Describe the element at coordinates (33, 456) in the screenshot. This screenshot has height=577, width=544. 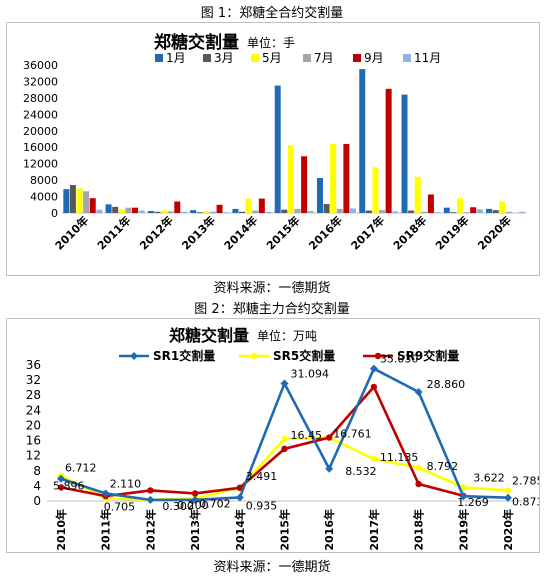
I see `line-y-tick-label: 12` at that location.